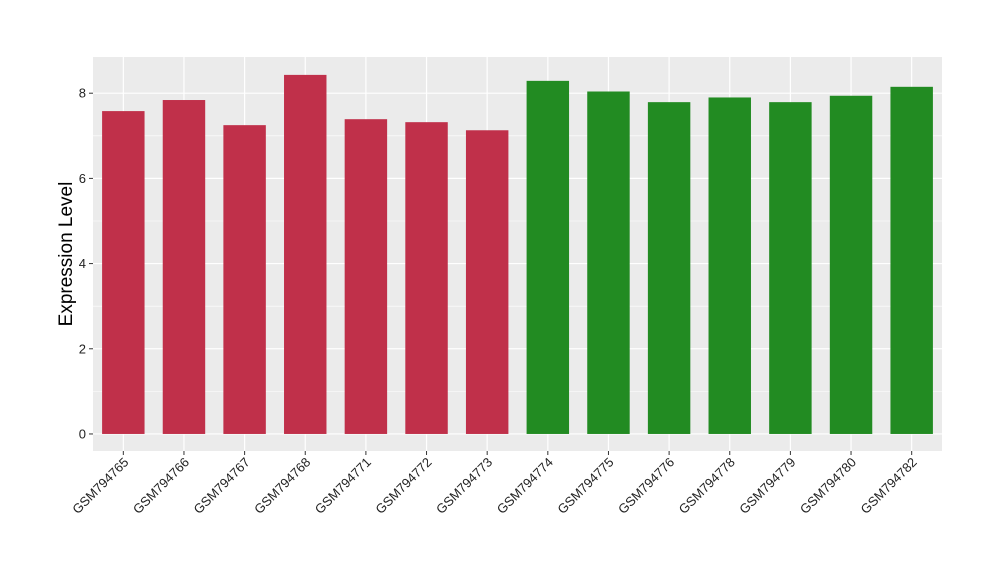  I want to click on bar-GSM794765, so click(123, 272).